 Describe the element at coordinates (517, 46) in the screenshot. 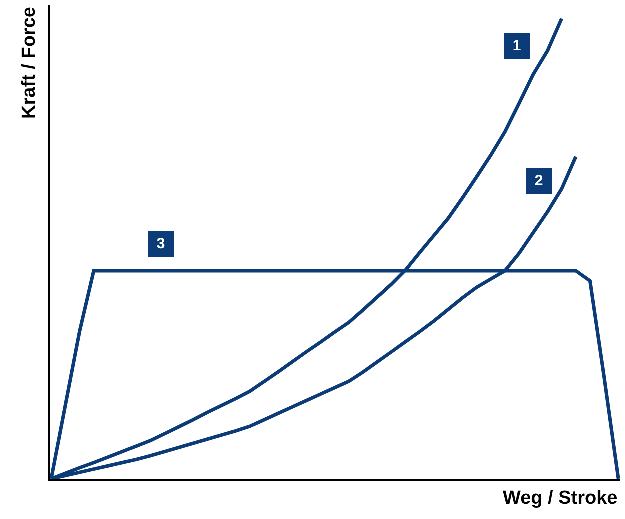

I see `series-label: 1` at that location.